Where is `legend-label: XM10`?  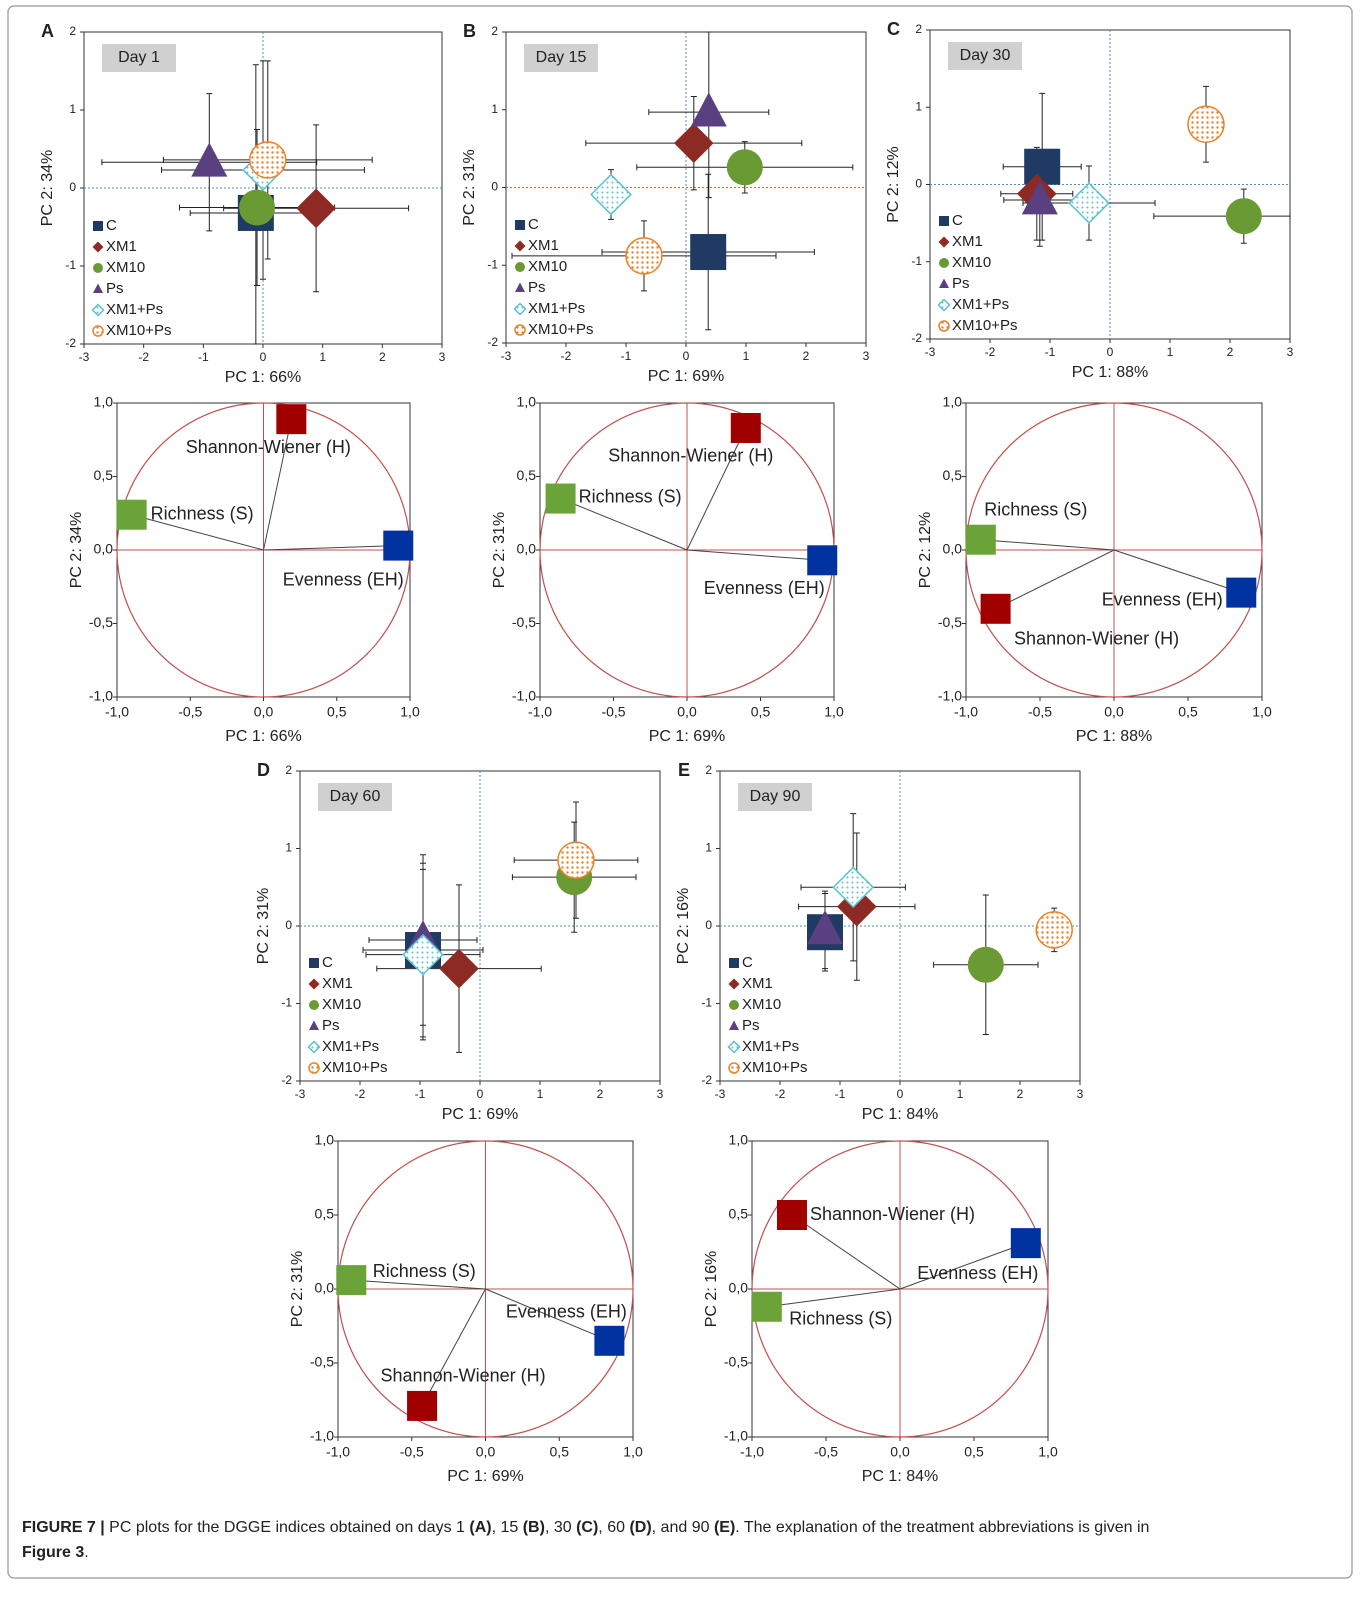 legend-label: XM10 is located at coordinates (125, 267).